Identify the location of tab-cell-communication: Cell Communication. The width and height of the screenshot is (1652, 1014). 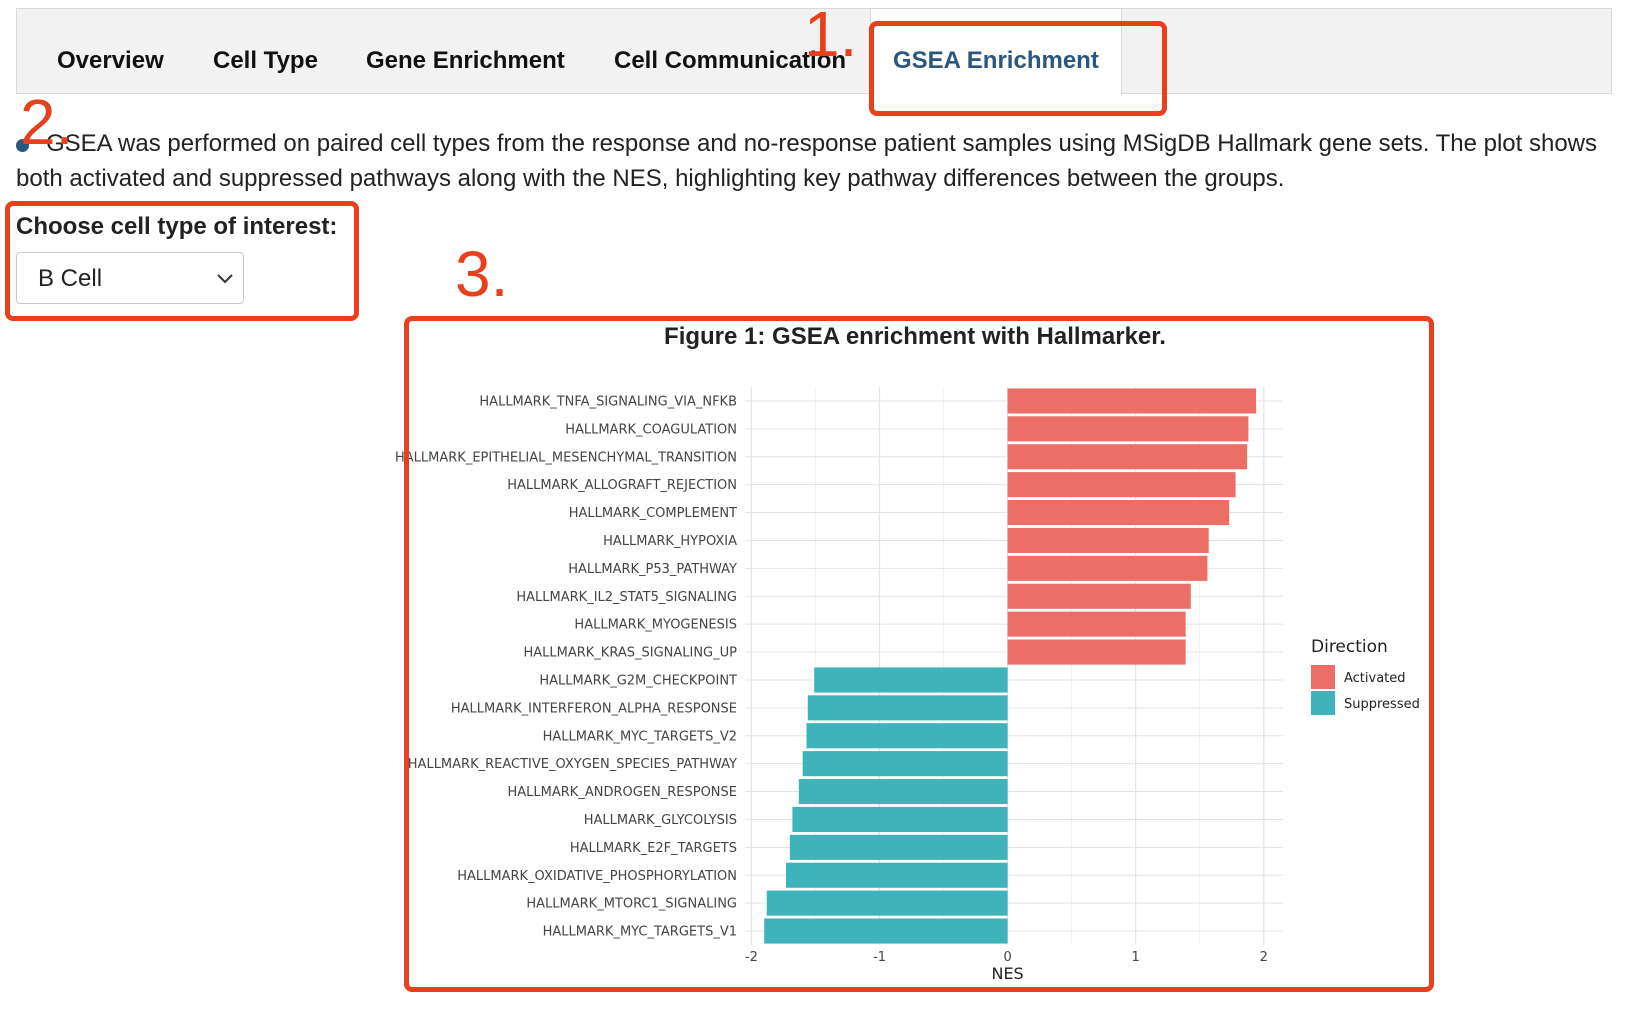
(730, 60).